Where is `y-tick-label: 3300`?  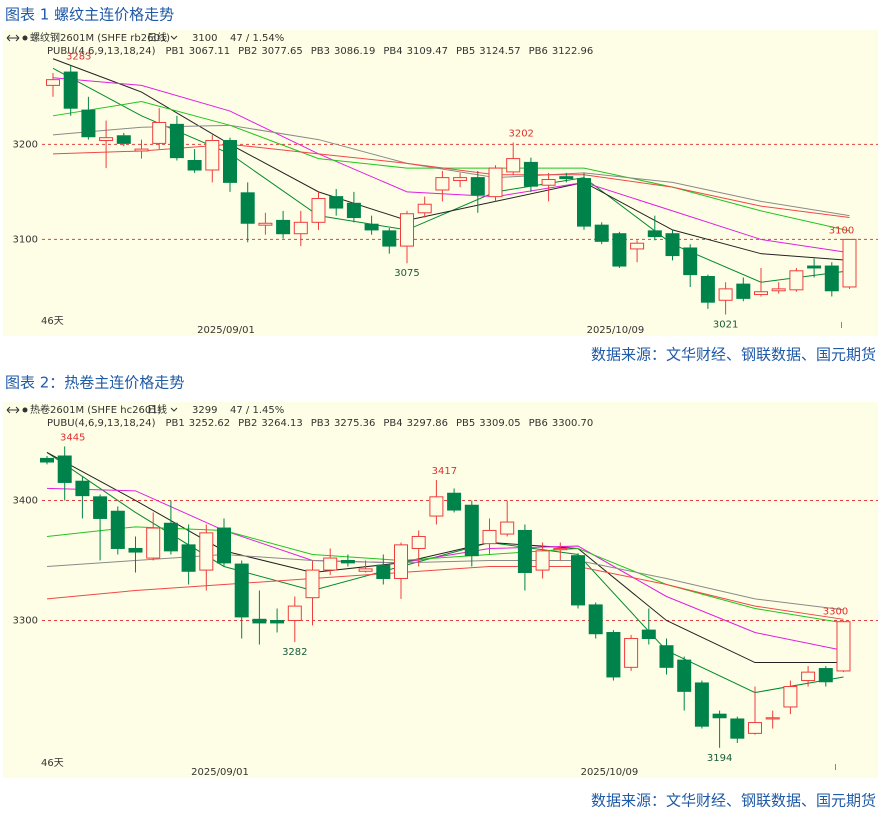 y-tick-label: 3300 is located at coordinates (25, 621).